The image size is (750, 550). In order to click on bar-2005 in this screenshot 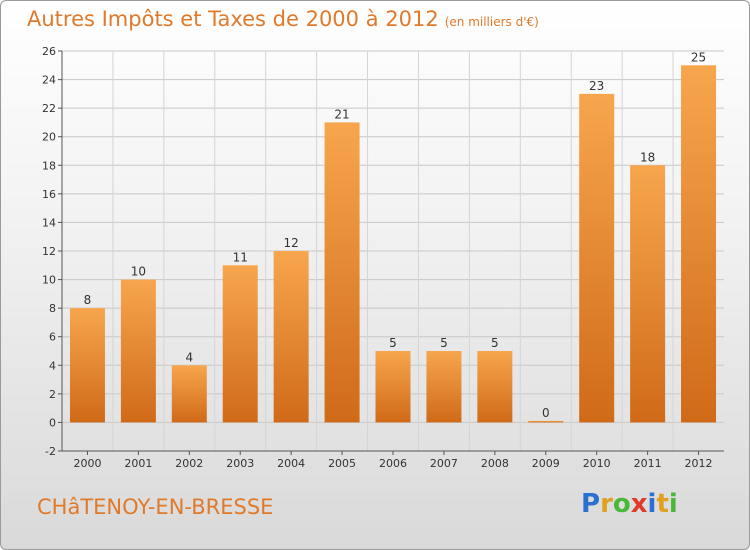, I will do `click(342, 272)`.